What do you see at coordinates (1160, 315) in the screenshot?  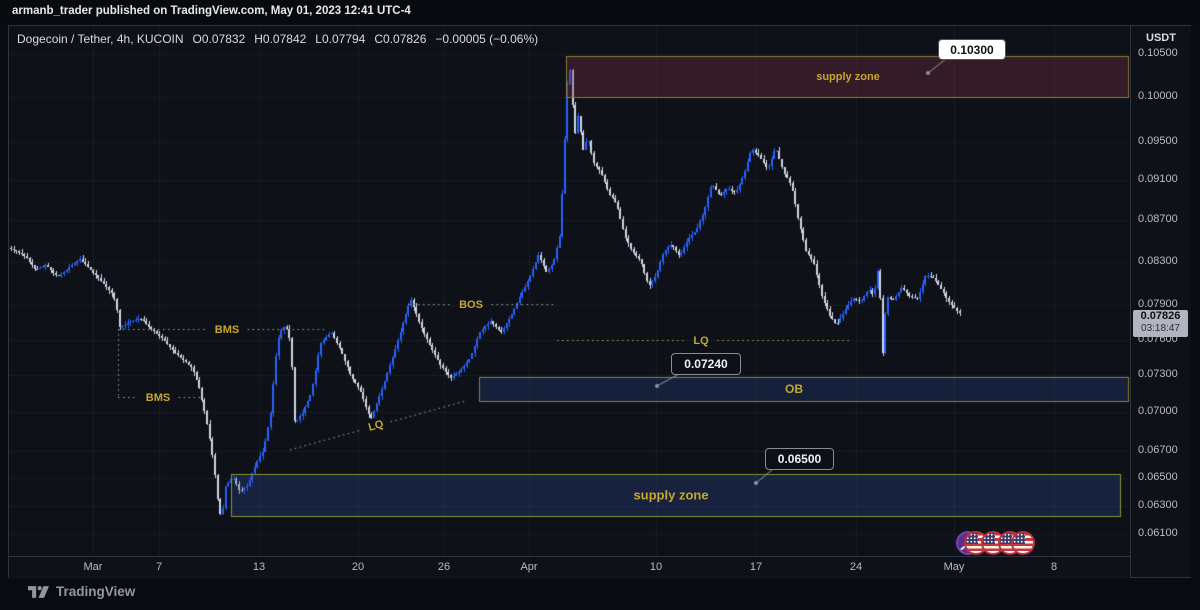 I see `last-price-value: 0.07826` at bounding box center [1160, 315].